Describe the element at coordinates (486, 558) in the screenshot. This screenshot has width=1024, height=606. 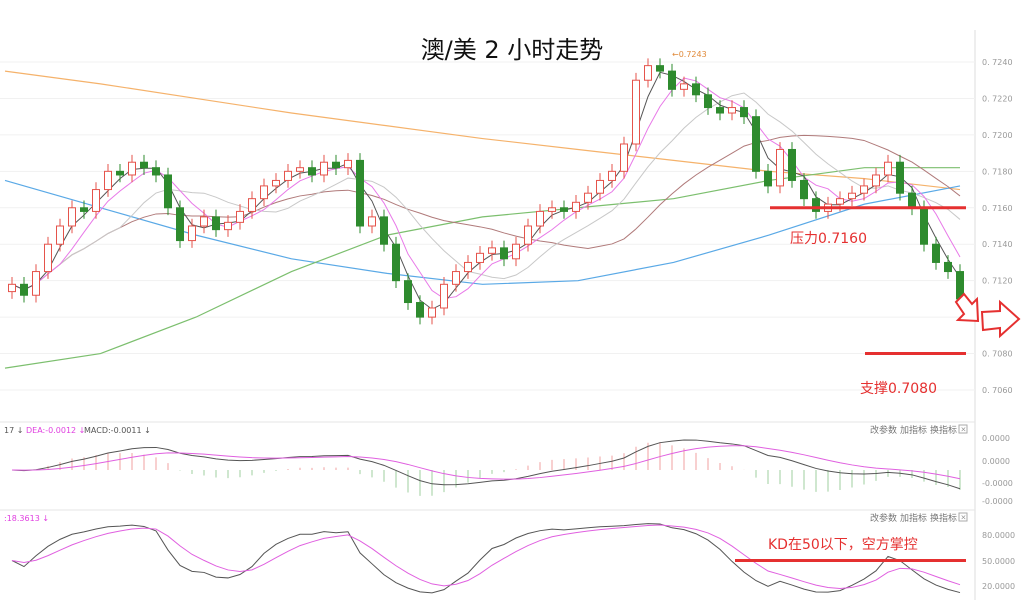
I see `k-line` at that location.